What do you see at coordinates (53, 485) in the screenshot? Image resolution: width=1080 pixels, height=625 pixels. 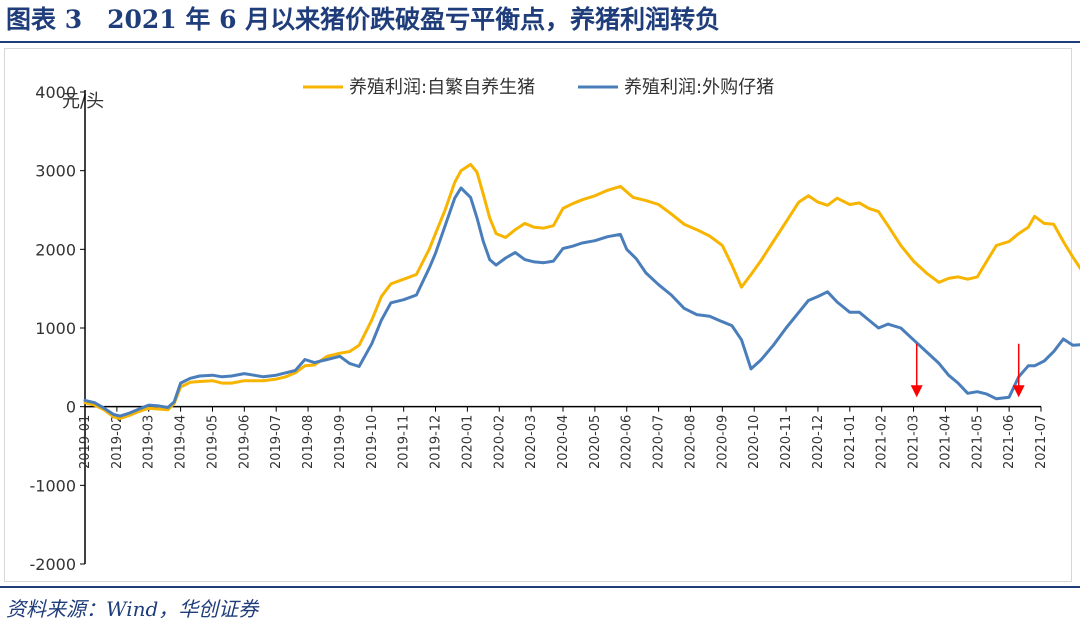 I see `y-tick-label: -1000` at bounding box center [53, 485].